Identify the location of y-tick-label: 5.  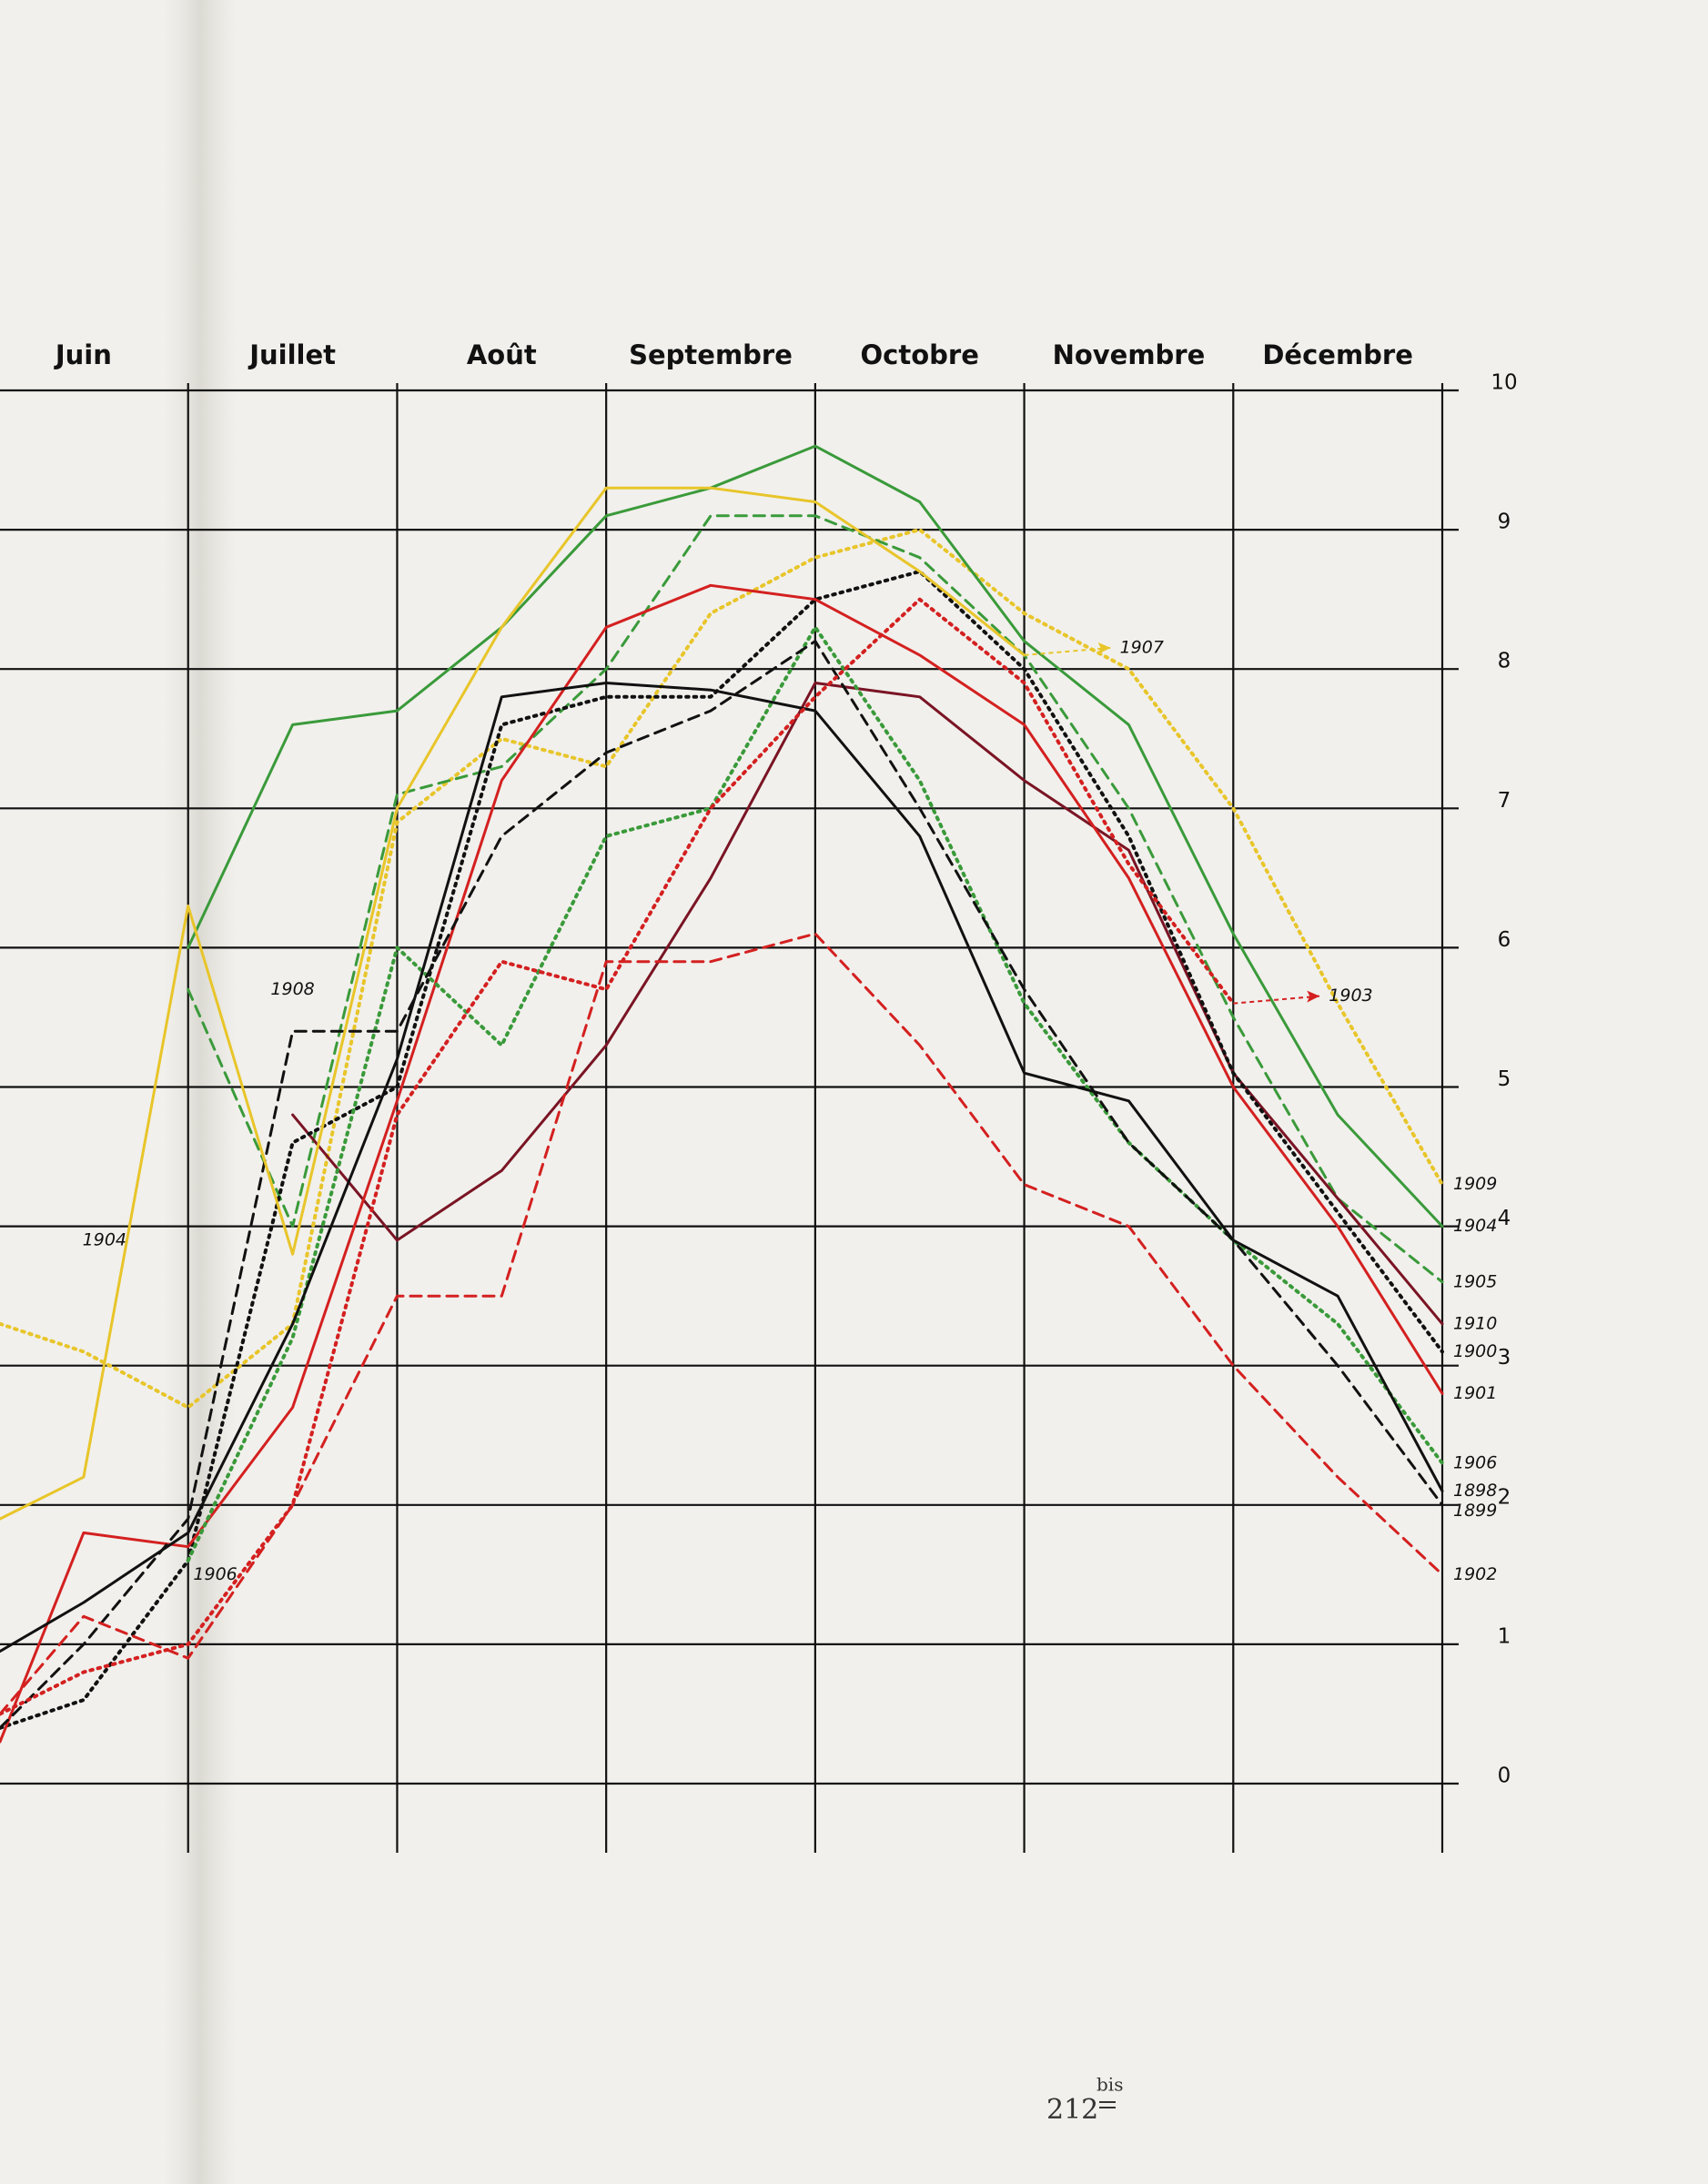
(1504, 1079).